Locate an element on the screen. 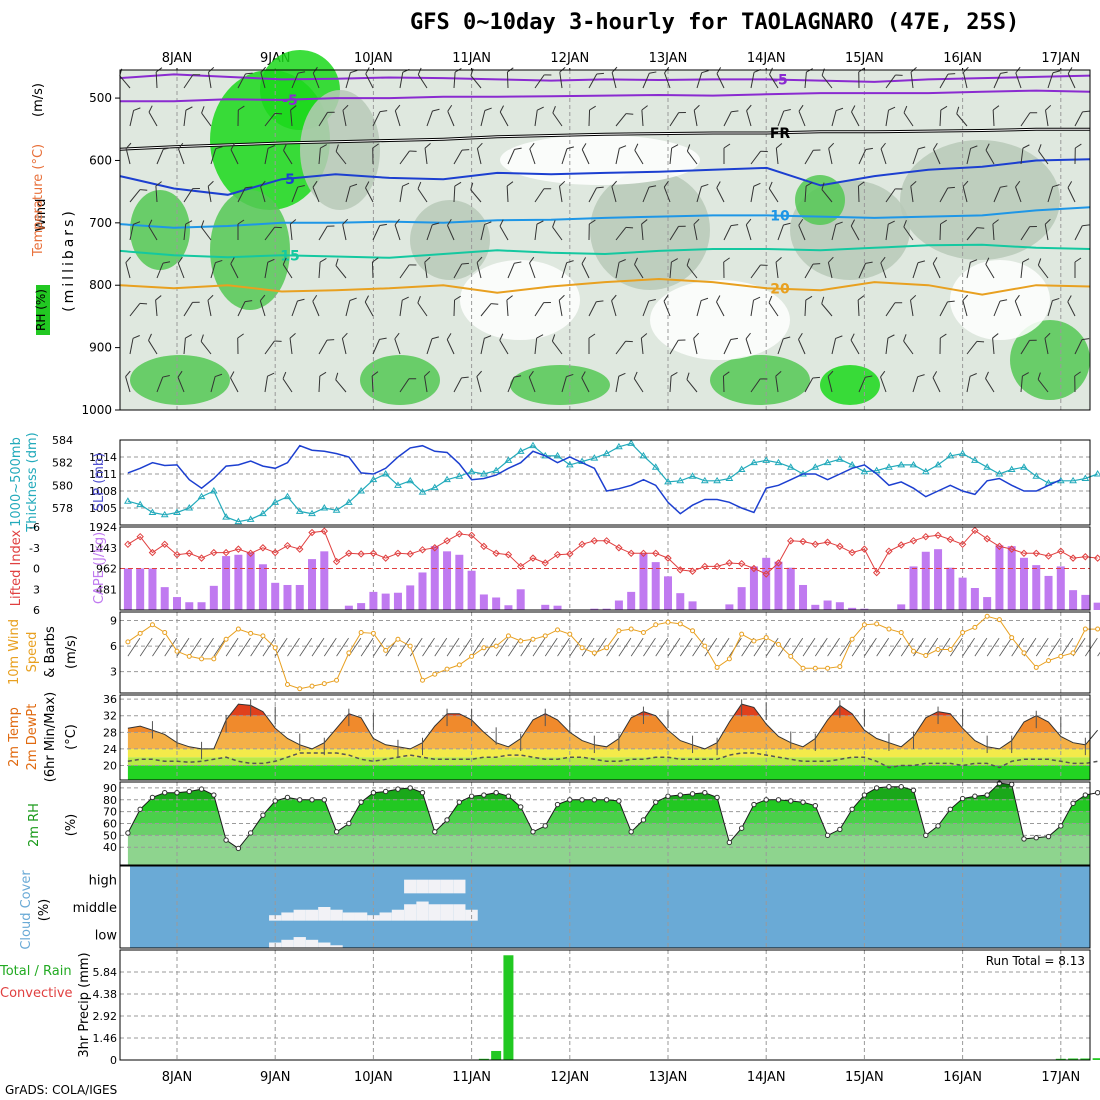  date-label-top: 12JAN is located at coordinates (569, 58).